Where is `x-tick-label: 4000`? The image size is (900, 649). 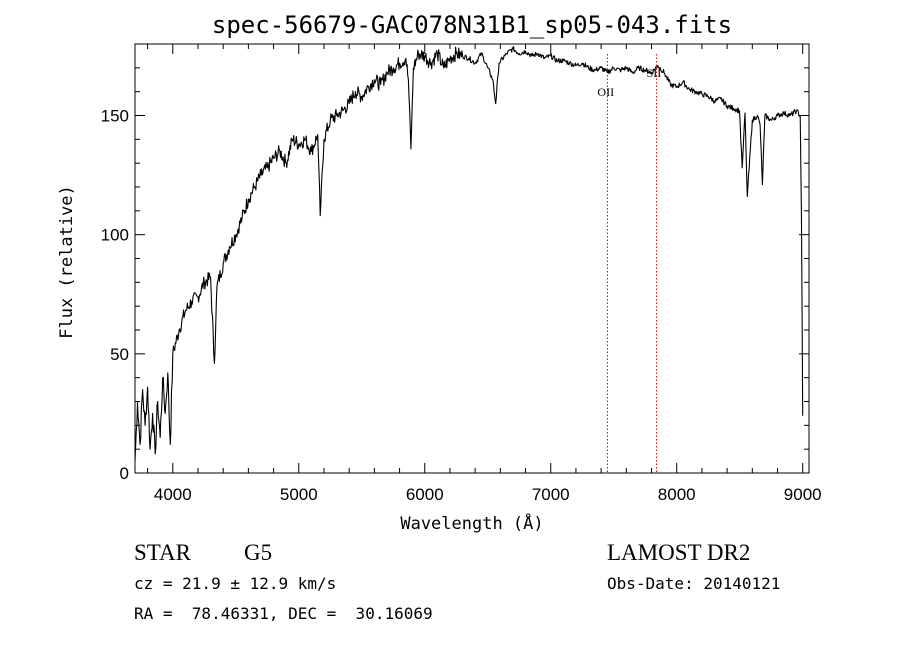
x-tick-label: 4000 is located at coordinates (173, 494).